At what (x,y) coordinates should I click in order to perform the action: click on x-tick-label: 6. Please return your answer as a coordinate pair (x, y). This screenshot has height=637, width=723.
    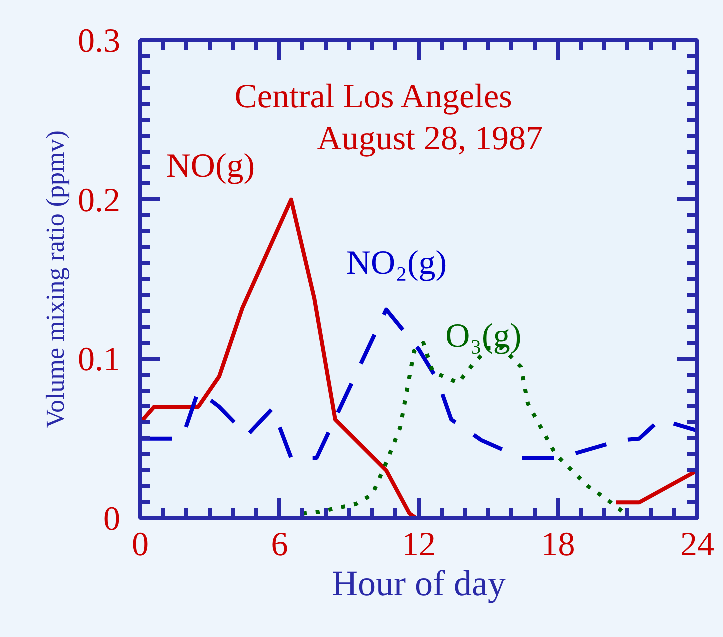
    Looking at the image, I should click on (279, 545).